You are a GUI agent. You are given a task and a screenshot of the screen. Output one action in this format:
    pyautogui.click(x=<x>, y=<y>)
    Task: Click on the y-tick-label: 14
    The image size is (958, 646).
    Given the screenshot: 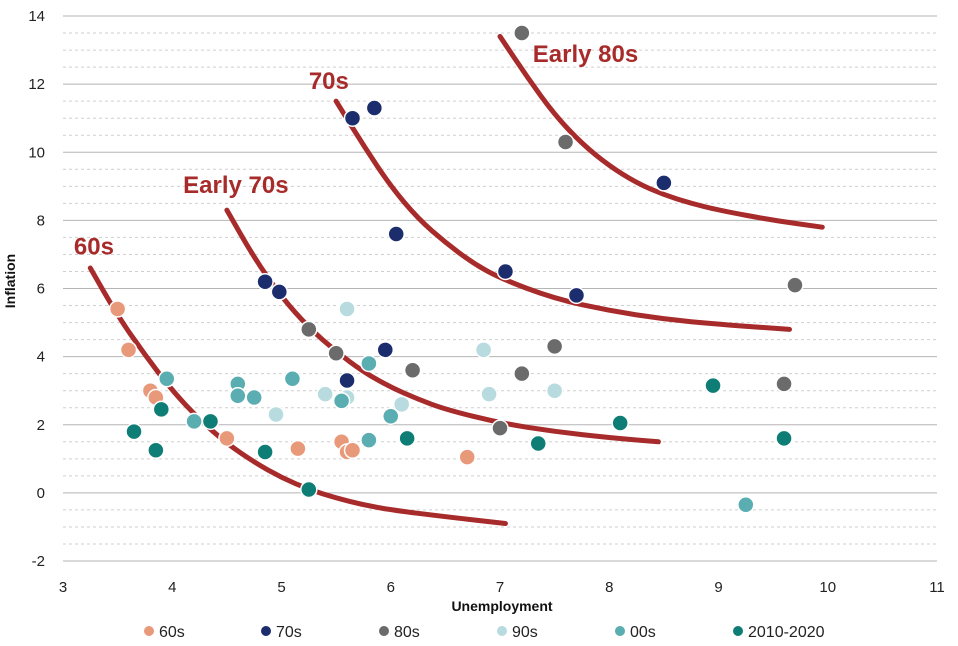 What is the action you would take?
    pyautogui.click(x=36, y=16)
    